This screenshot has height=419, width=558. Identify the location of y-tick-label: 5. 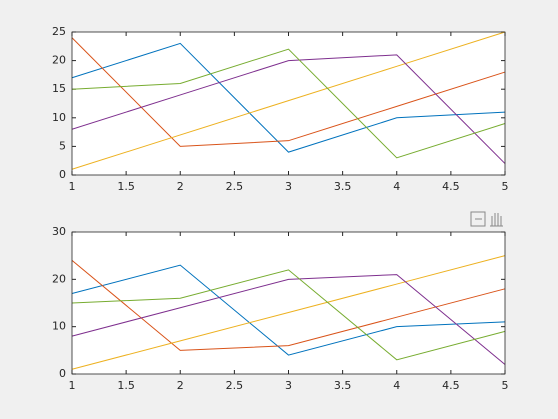
(62, 145).